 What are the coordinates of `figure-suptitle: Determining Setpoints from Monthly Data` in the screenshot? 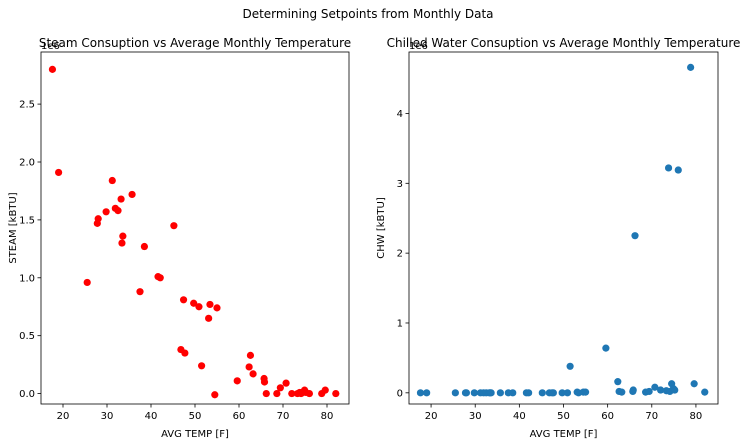 It's located at (367, 14).